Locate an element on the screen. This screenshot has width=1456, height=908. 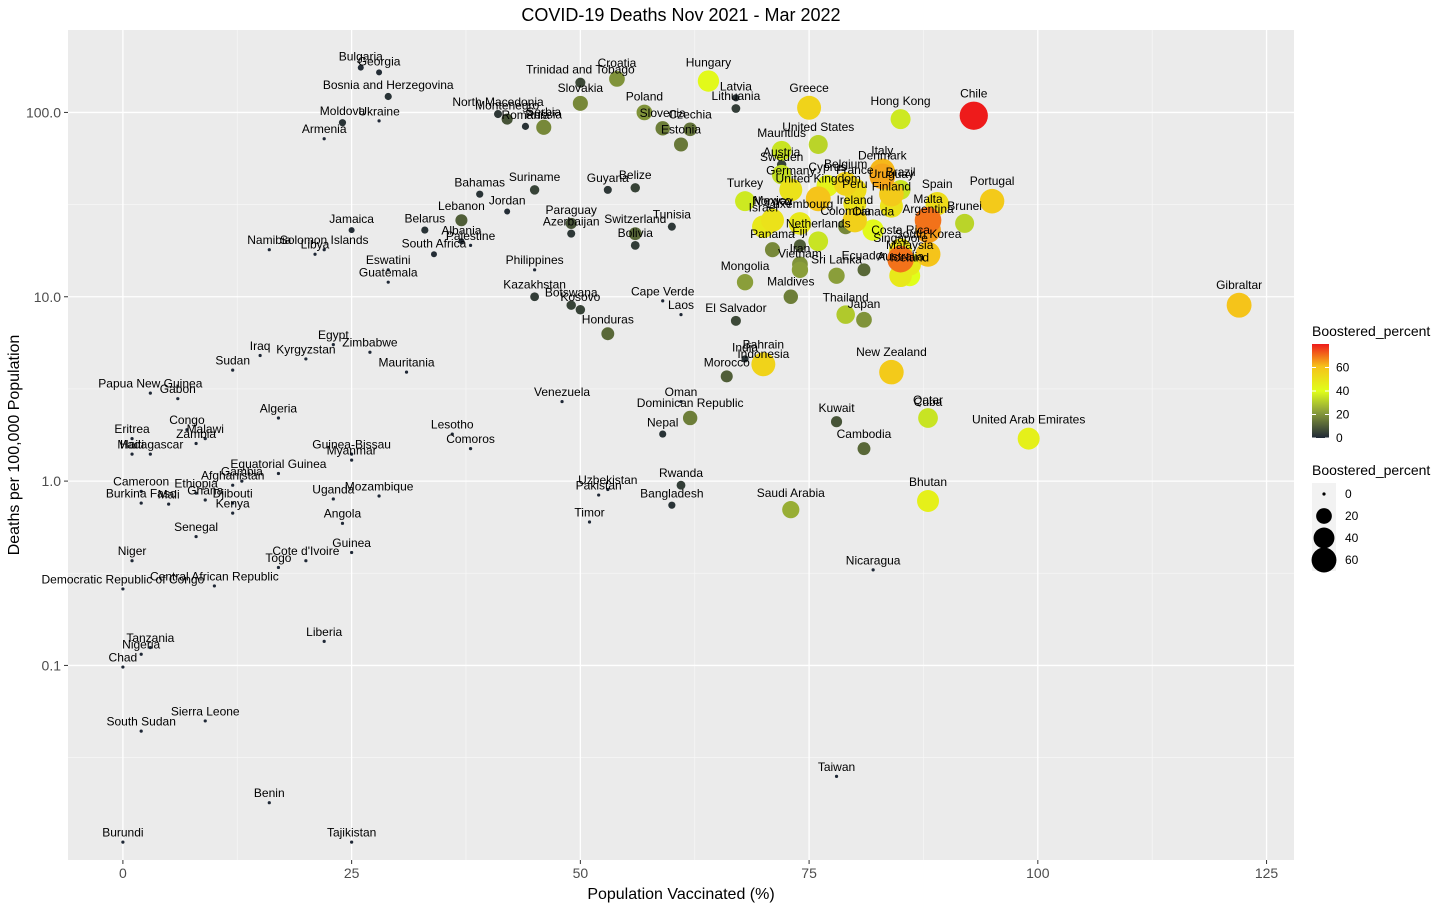
point-madagascar is located at coordinates (150, 454).